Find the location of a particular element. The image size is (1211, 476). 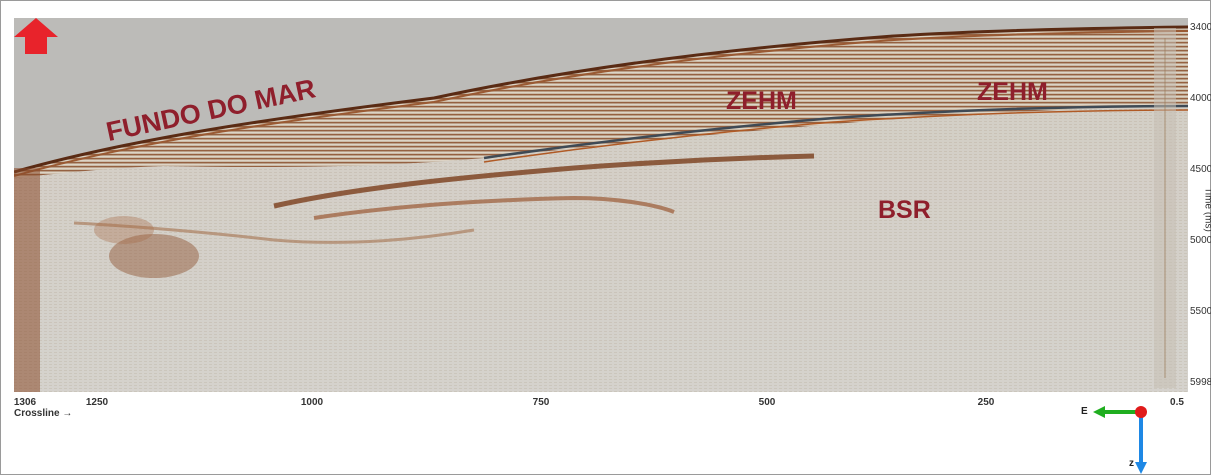

orientation-widget: E z is located at coordinates (1136, 436).